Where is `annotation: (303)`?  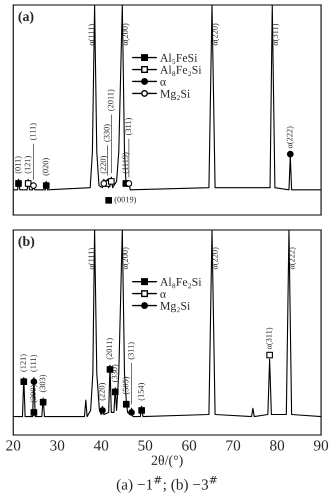
annotation: (303) is located at coordinates (43, 383).